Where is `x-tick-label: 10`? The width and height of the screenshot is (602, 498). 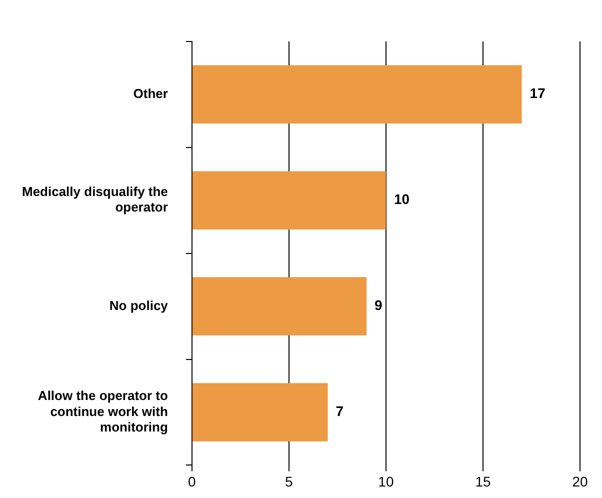
x-tick-label: 10 is located at coordinates (386, 481).